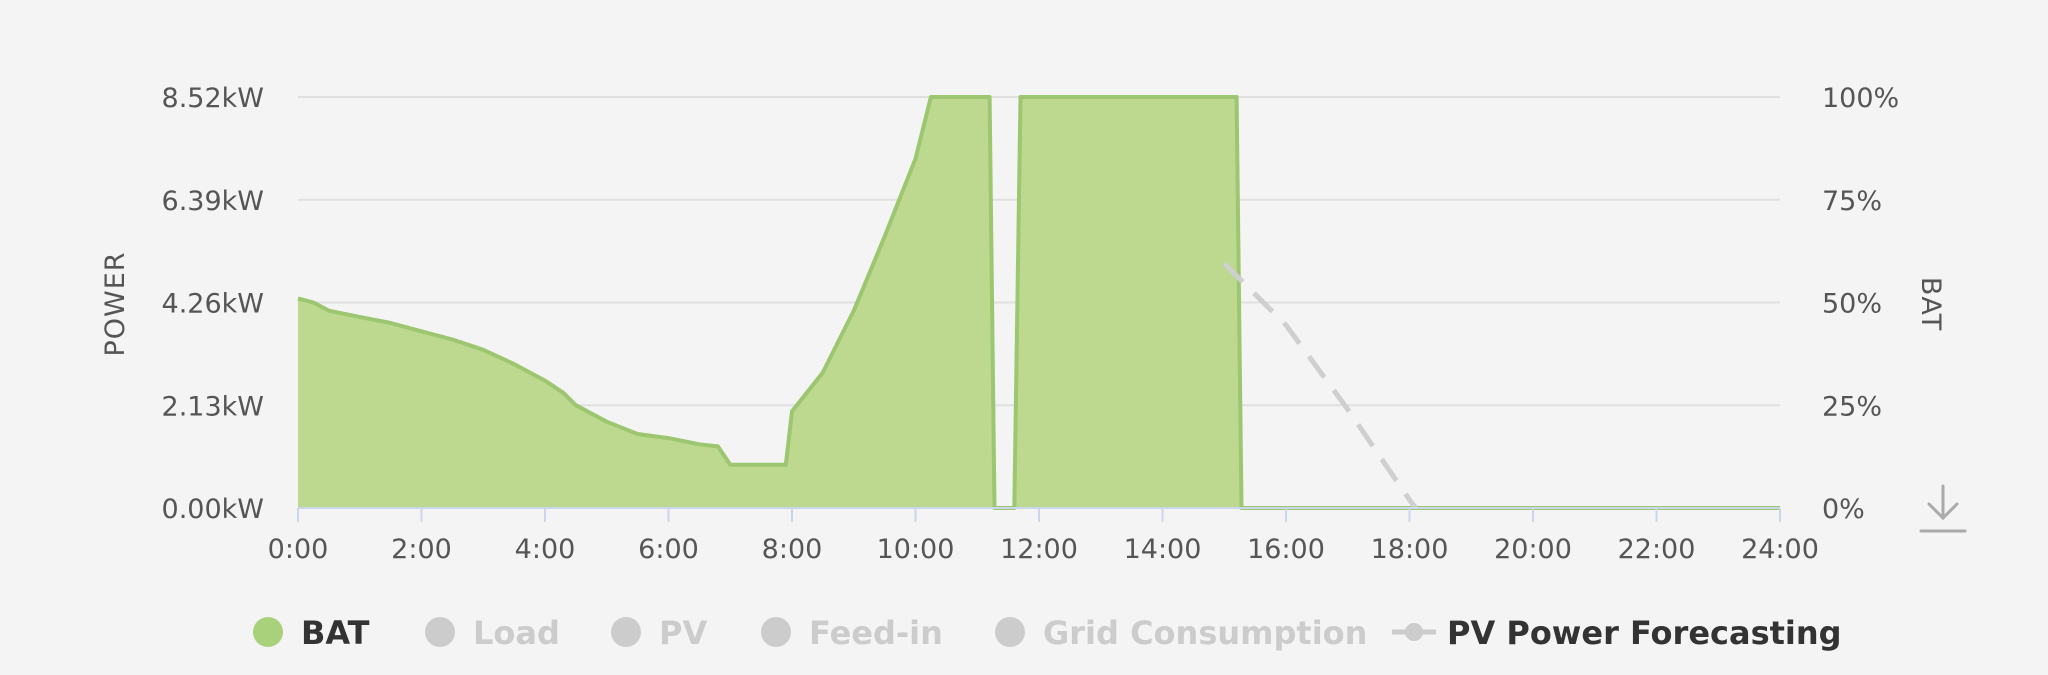  Describe the element at coordinates (213, 201) in the screenshot. I see `y-left-tick-label: 6.39kW` at that location.